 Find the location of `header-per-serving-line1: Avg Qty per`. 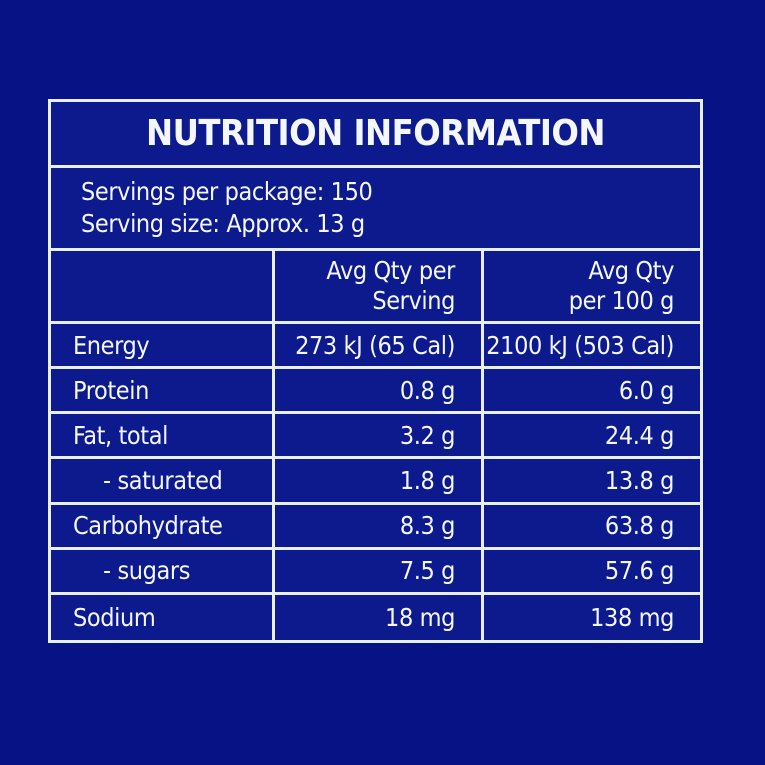

header-per-serving-line1: Avg Qty per is located at coordinates (390, 270).